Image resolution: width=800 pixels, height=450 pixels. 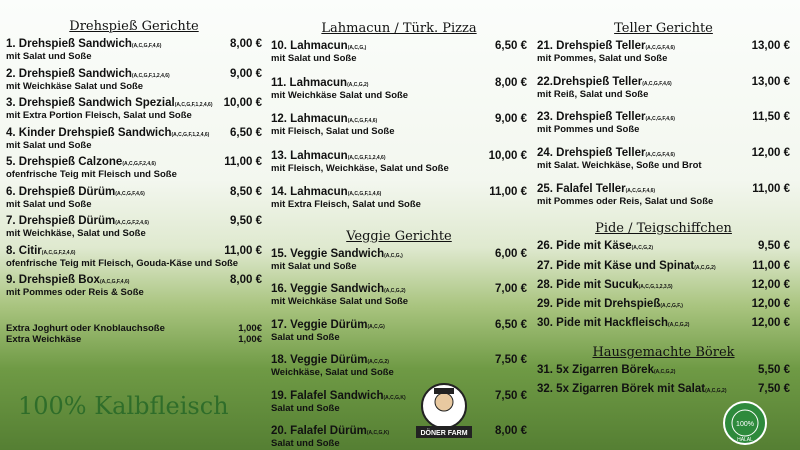 I want to click on item-title: 31. 5x Zigarren Börek(A,C,G,2), so click(x=606, y=370).